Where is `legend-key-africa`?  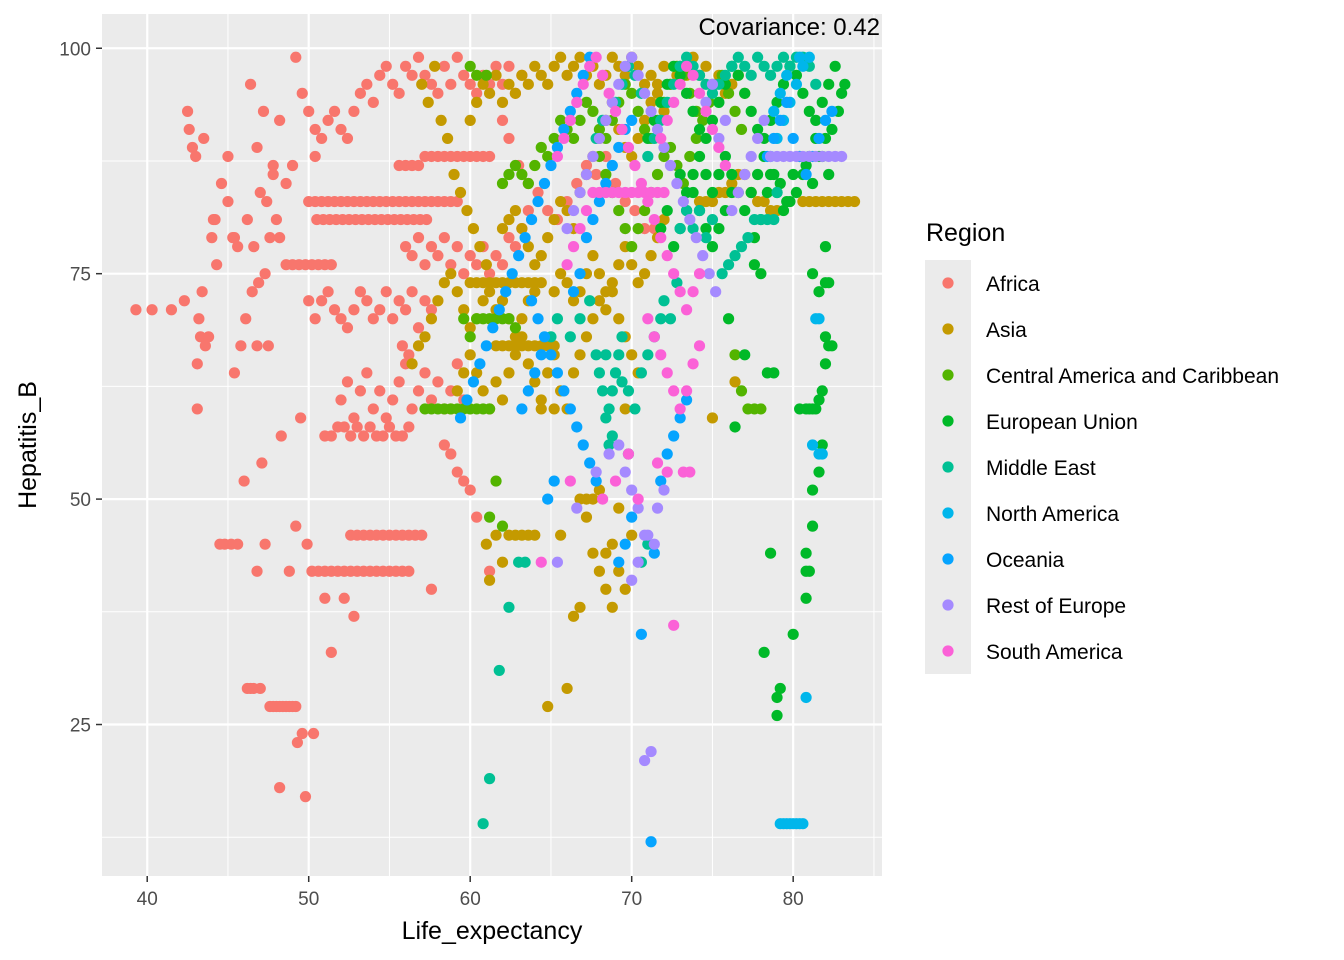
legend-key-africa is located at coordinates (948, 283).